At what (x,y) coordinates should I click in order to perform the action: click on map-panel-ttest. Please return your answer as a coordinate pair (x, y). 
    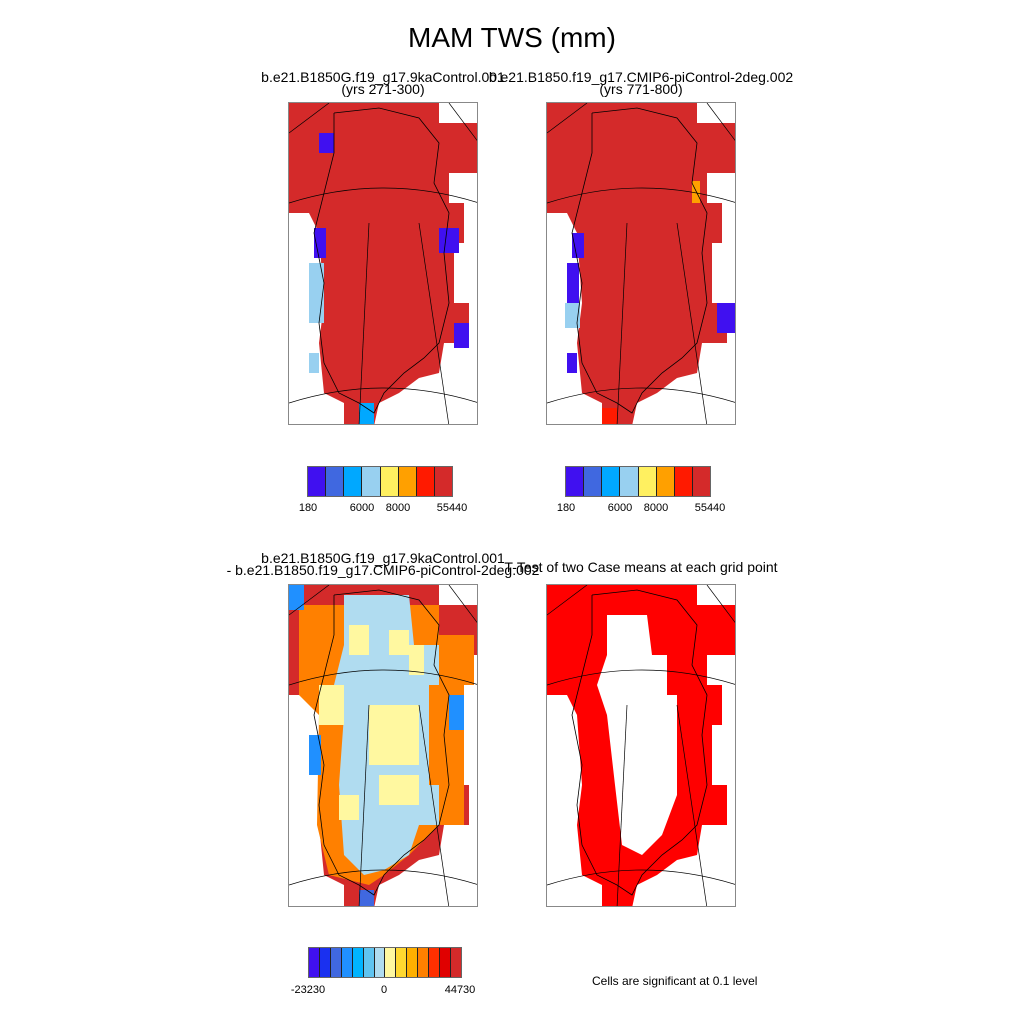
    Looking at the image, I should click on (641, 745).